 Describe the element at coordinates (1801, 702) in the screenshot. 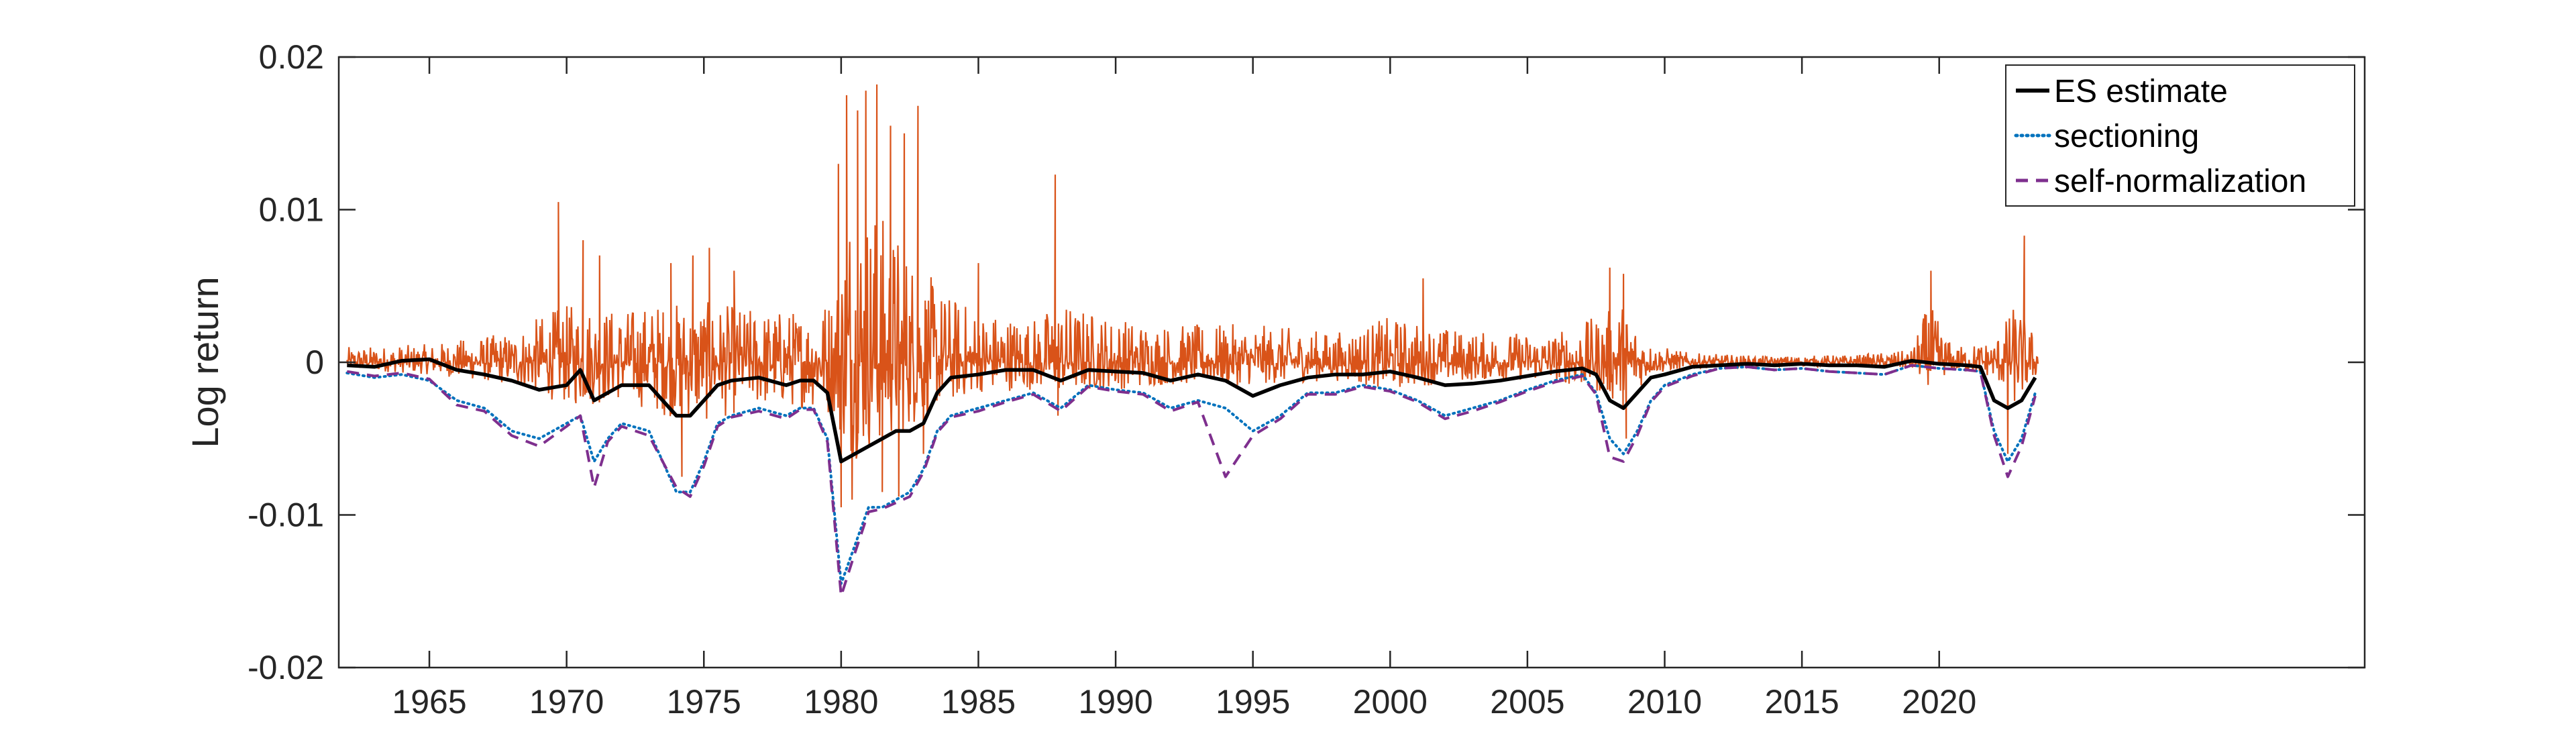

I see `x-tick-label: 2015` at that location.